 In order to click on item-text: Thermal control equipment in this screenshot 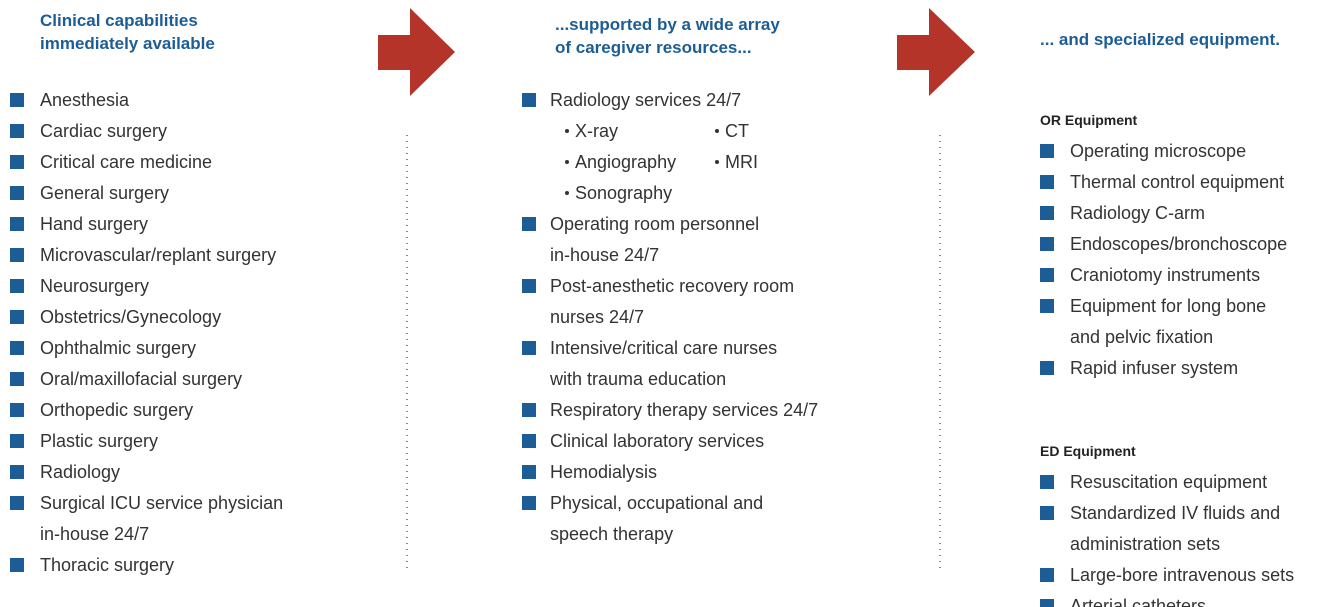, I will do `click(1177, 182)`.